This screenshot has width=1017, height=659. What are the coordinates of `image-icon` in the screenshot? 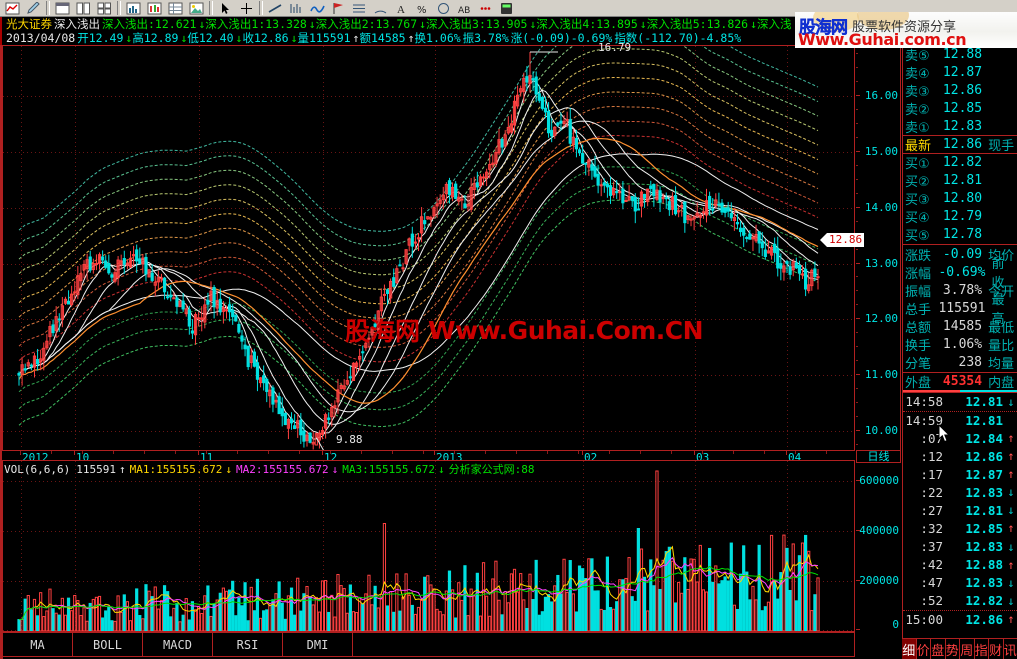 It's located at (196, 8).